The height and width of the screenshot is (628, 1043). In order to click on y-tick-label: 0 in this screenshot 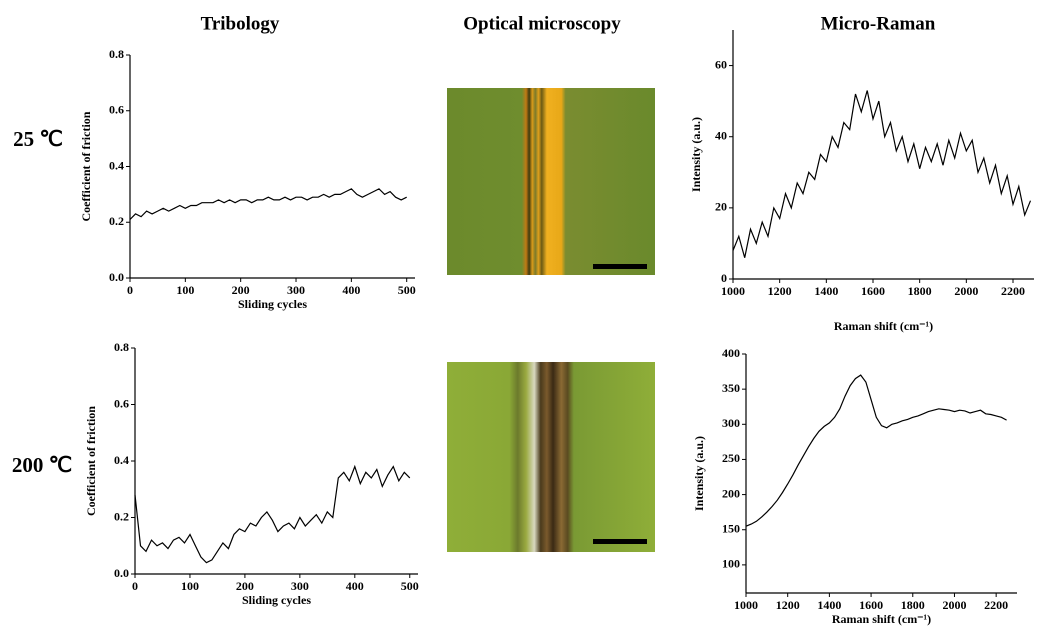, I will do `click(724, 278)`.